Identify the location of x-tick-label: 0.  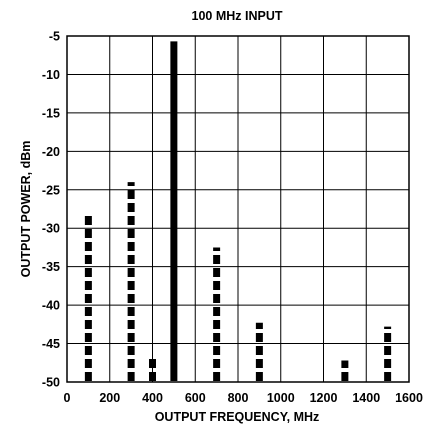
(67, 398).